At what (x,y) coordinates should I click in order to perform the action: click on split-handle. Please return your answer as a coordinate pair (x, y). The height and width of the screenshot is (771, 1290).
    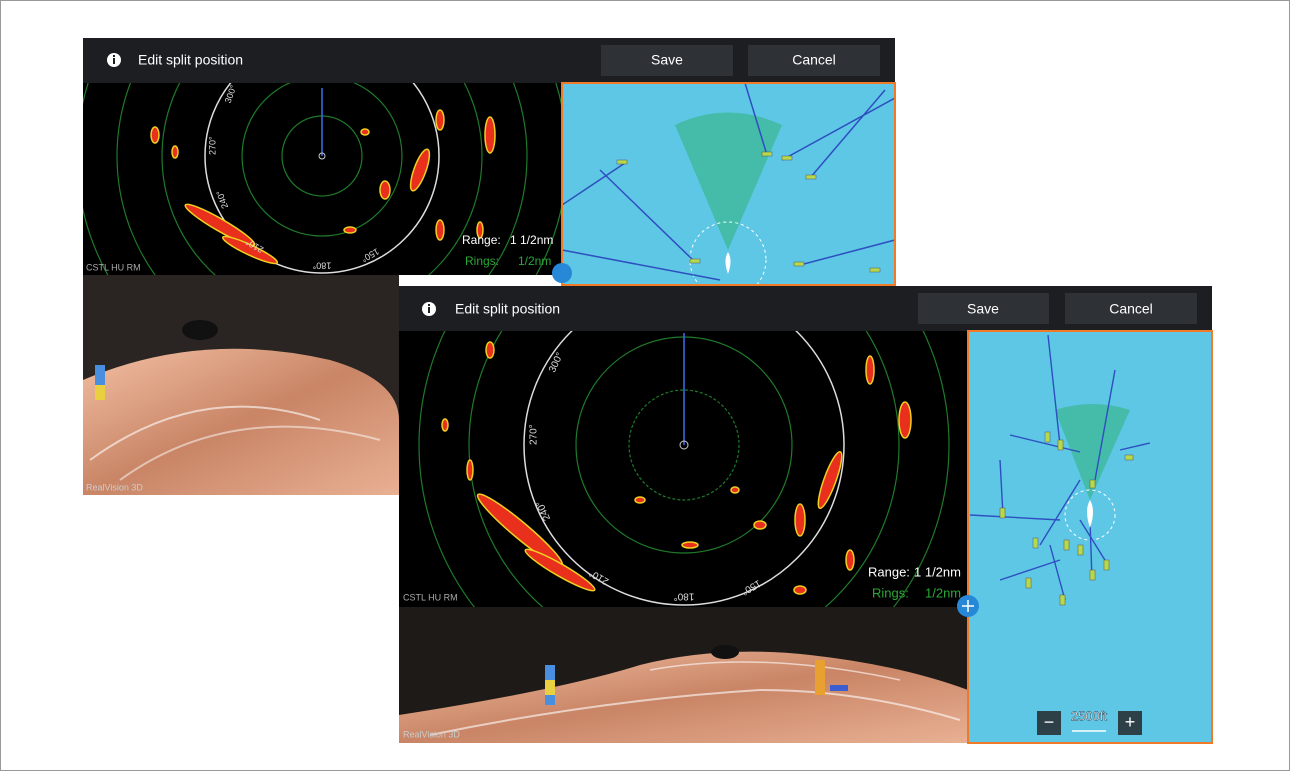
    Looking at the image, I should click on (562, 273).